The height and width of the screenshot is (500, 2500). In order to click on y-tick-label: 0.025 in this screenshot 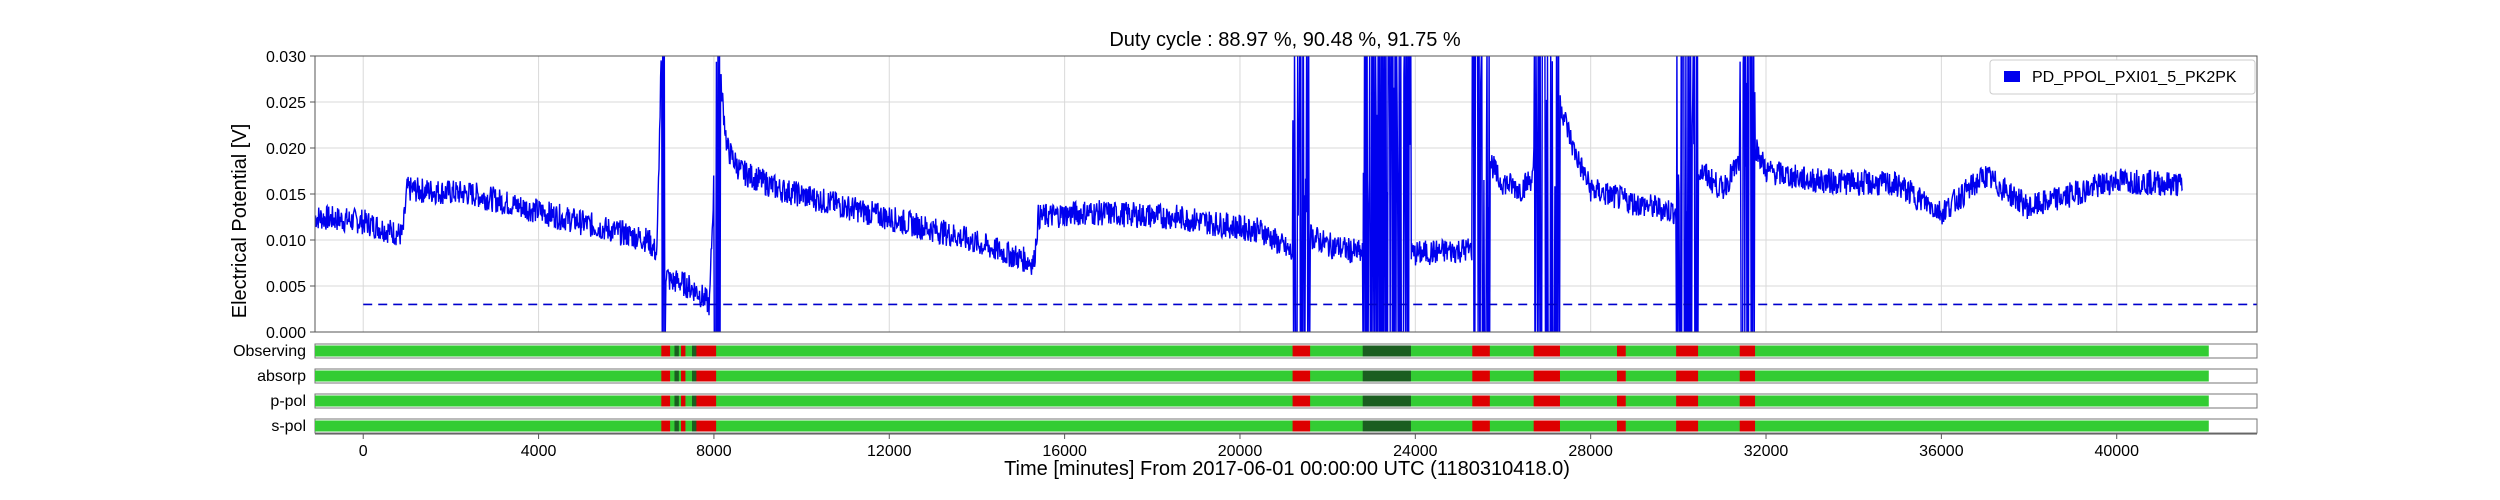, I will do `click(286, 103)`.